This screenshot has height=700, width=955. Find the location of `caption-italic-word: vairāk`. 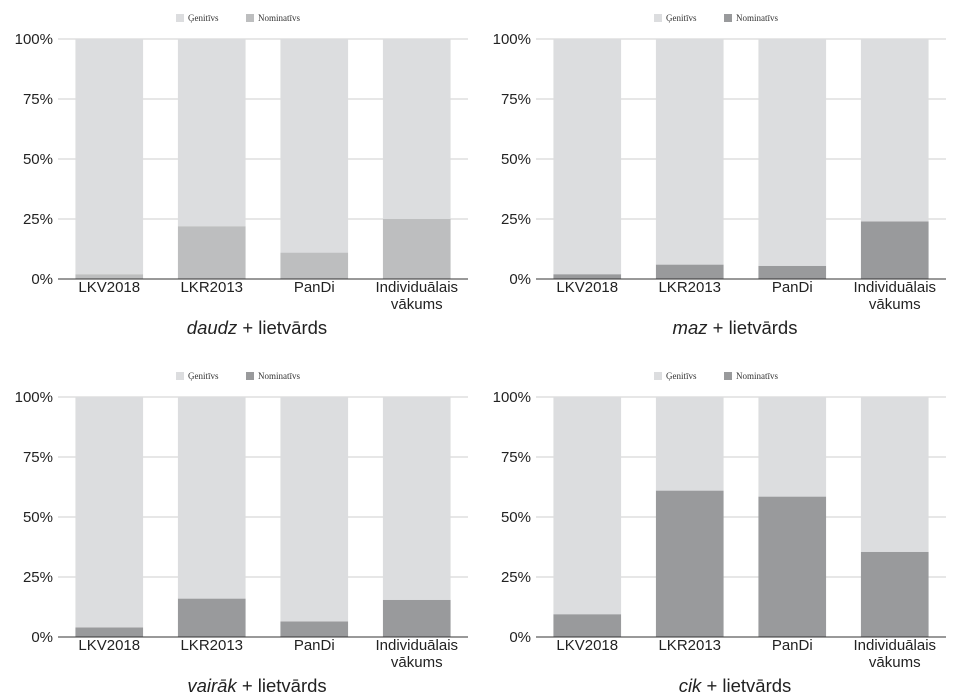

caption-italic-word: vairāk is located at coordinates (212, 685).